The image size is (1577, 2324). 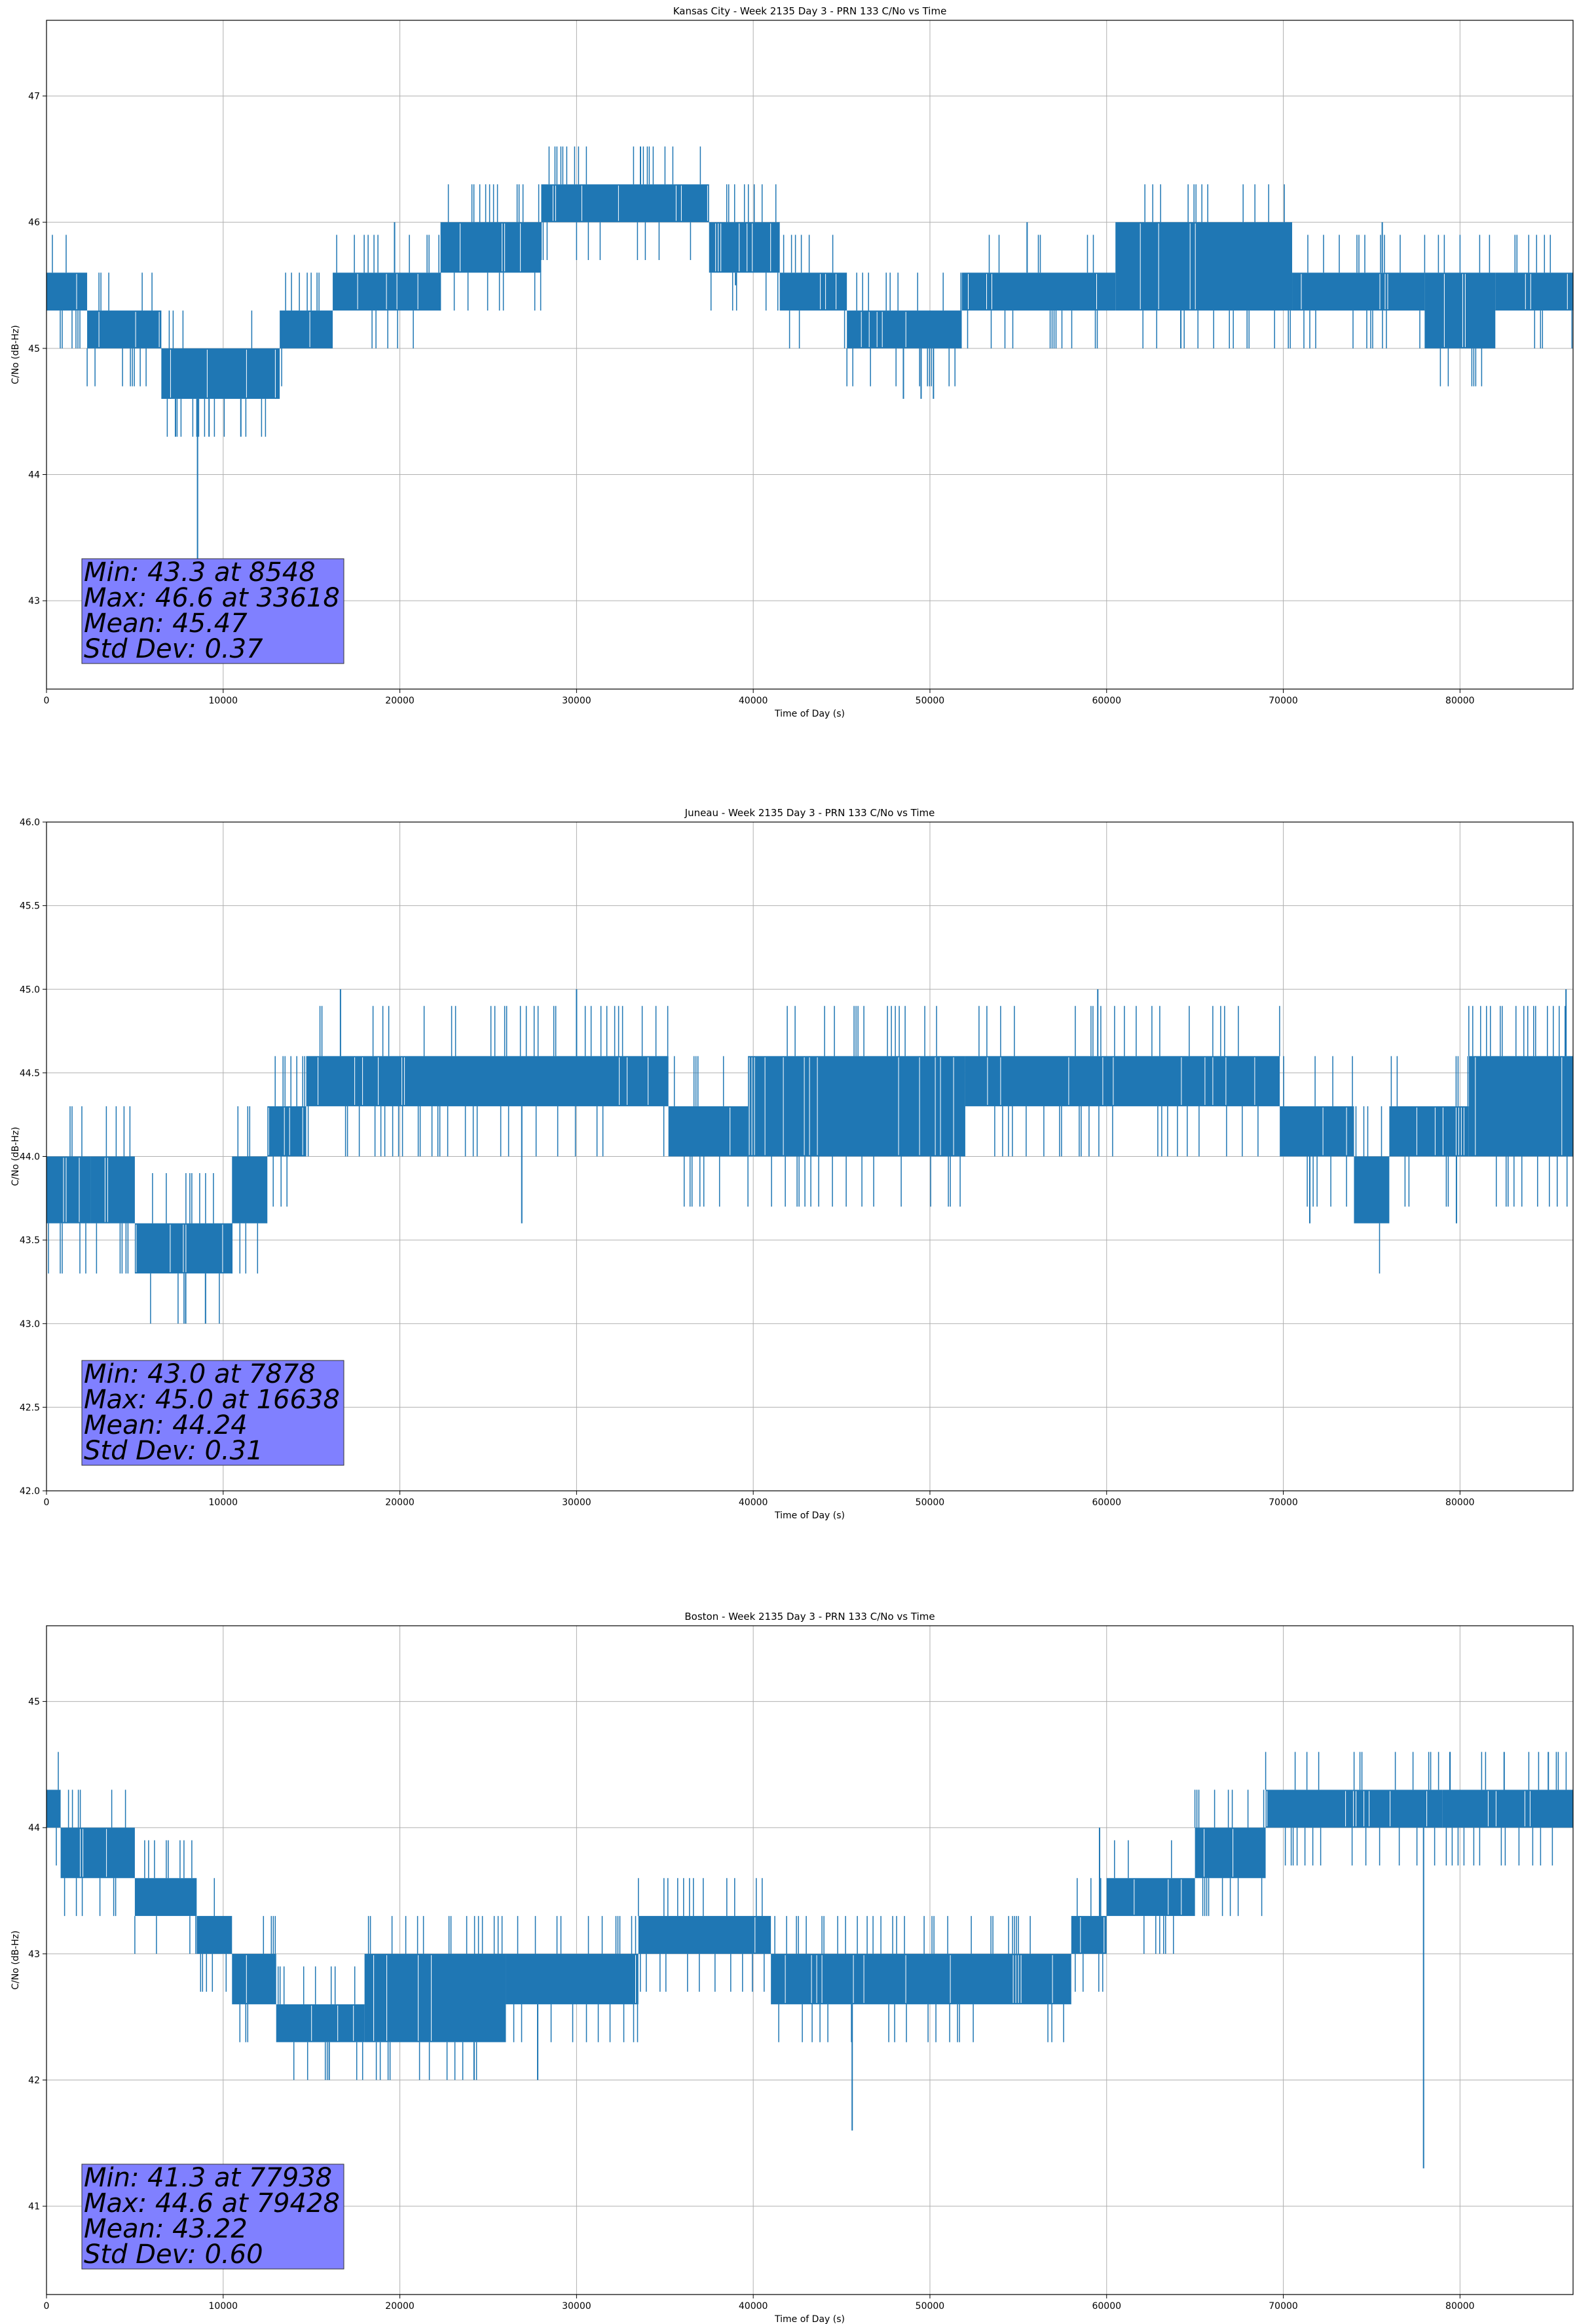 What do you see at coordinates (34, 349) in the screenshot?
I see `y-tick-label: 45` at bounding box center [34, 349].